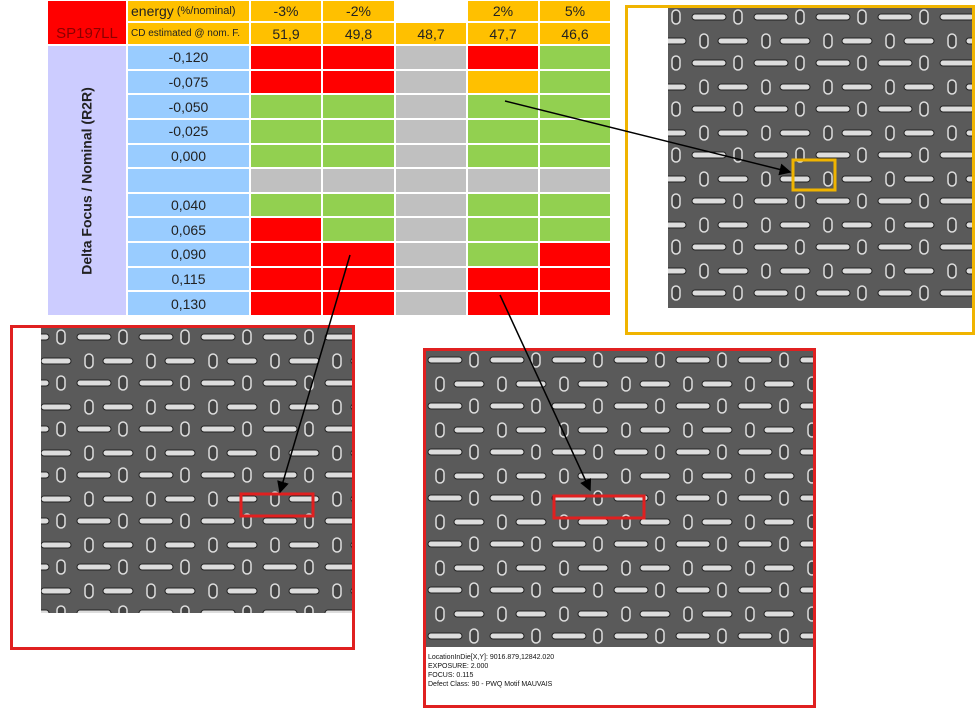 This screenshot has height=708, width=976. What do you see at coordinates (188, 205) in the screenshot?
I see `focus-value: 0,040` at bounding box center [188, 205].